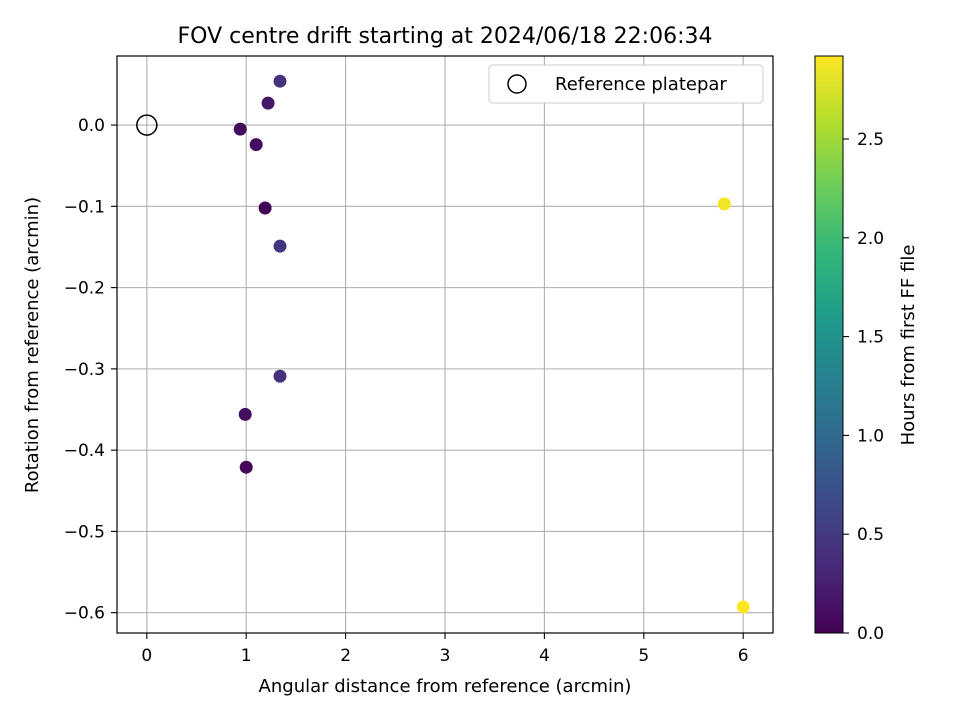 This screenshot has width=960, height=720. What do you see at coordinates (445, 686) in the screenshot?
I see `x-axis-label: Angular distance from reference (arcmin)` at bounding box center [445, 686].